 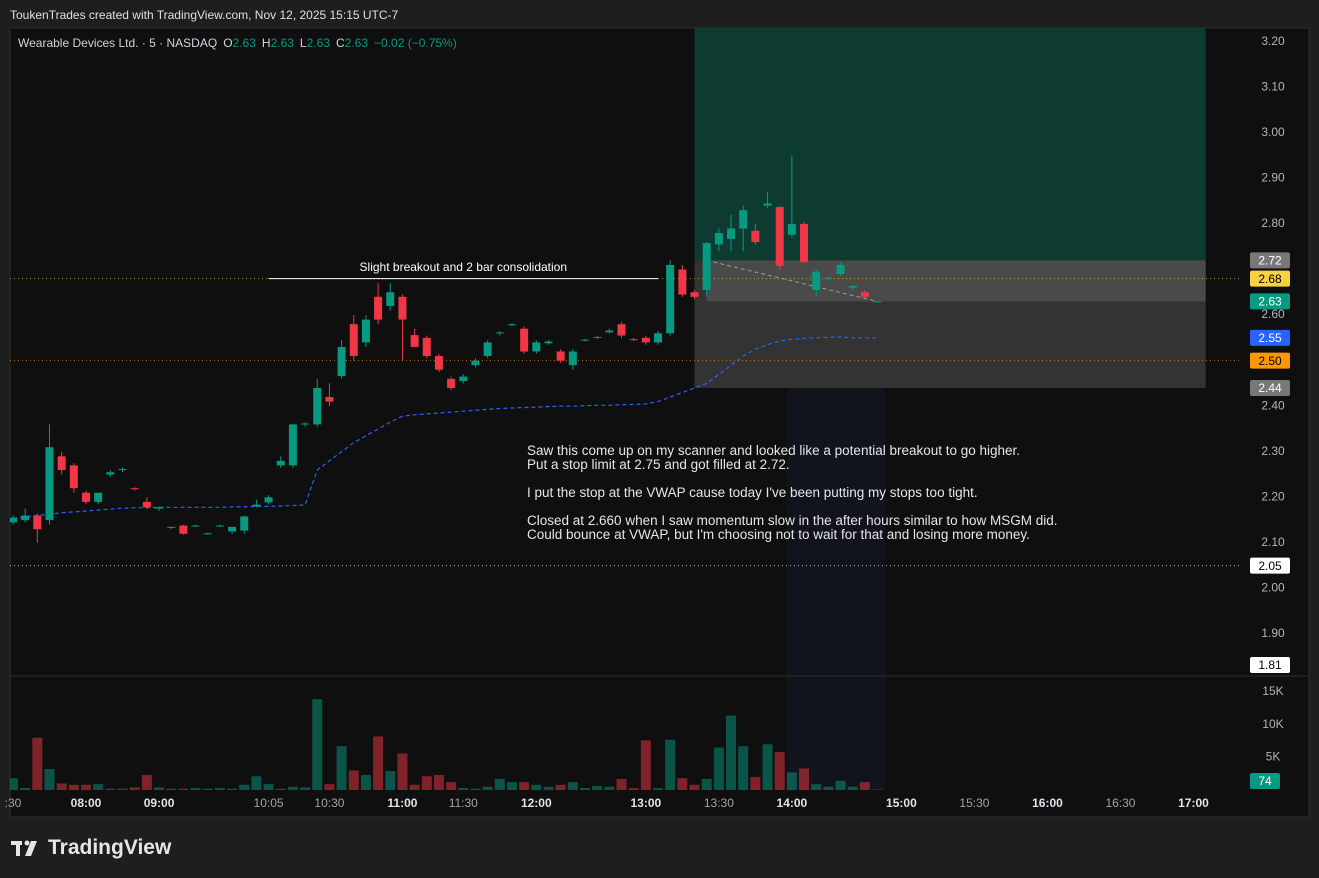 I want to click on y-tick-label: 3.20, so click(x=1273, y=41).